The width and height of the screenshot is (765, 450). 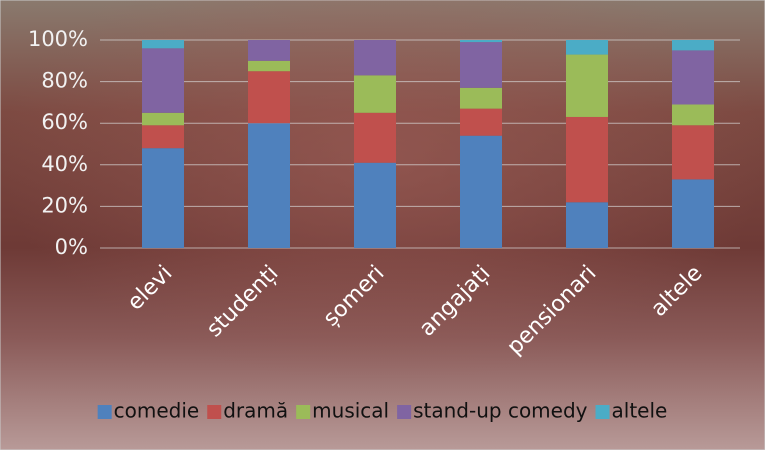 What do you see at coordinates (64, 122) in the screenshot?
I see `y-tick-label: 60%` at bounding box center [64, 122].